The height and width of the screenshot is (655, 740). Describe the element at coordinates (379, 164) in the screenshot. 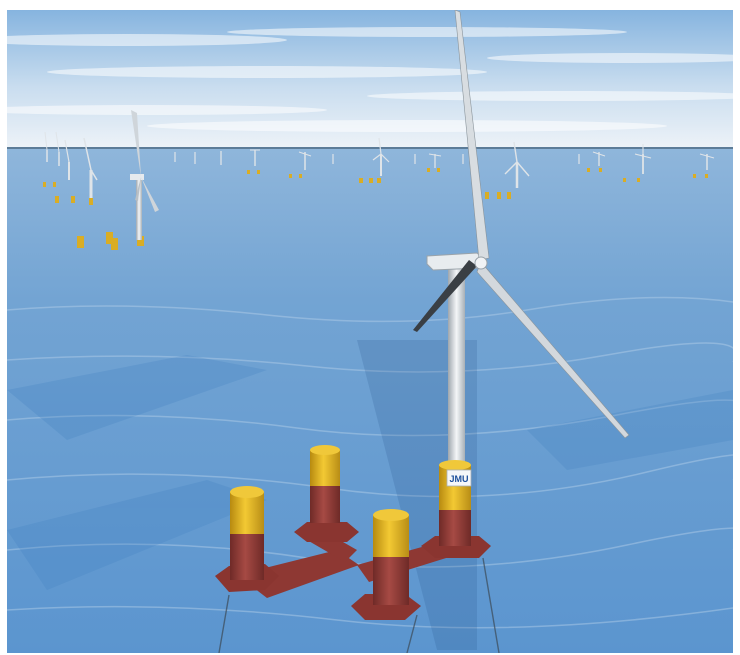

I see `distant-turbines` at that location.